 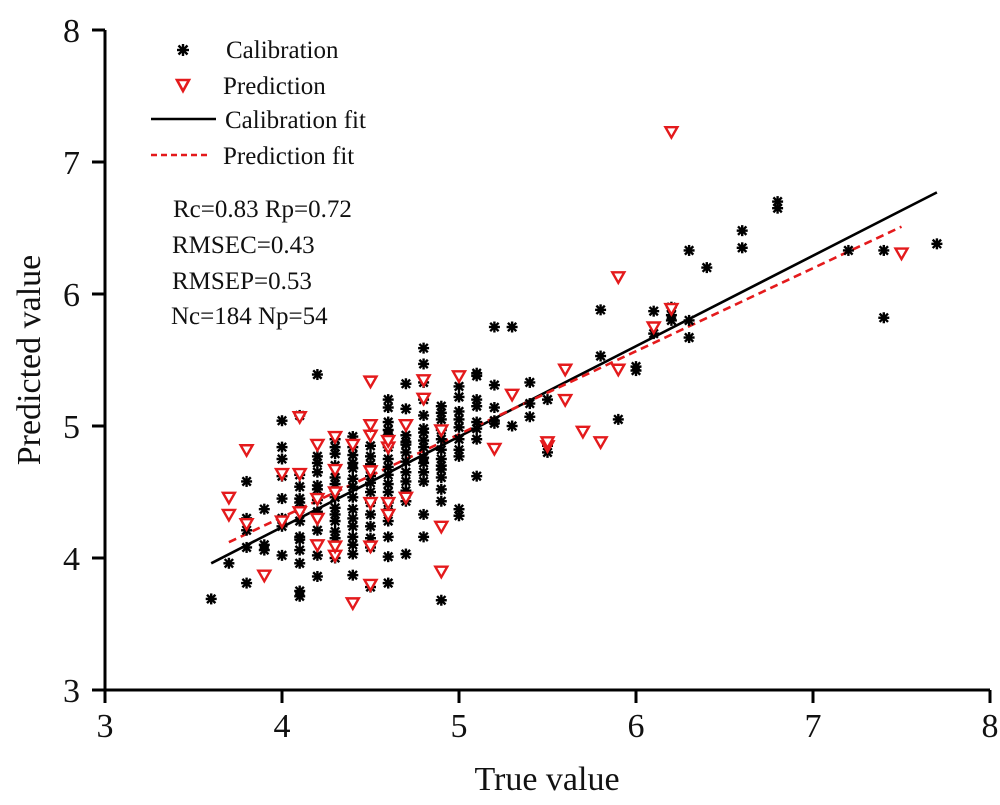 I want to click on y-tick-label: 7, so click(x=71, y=163).